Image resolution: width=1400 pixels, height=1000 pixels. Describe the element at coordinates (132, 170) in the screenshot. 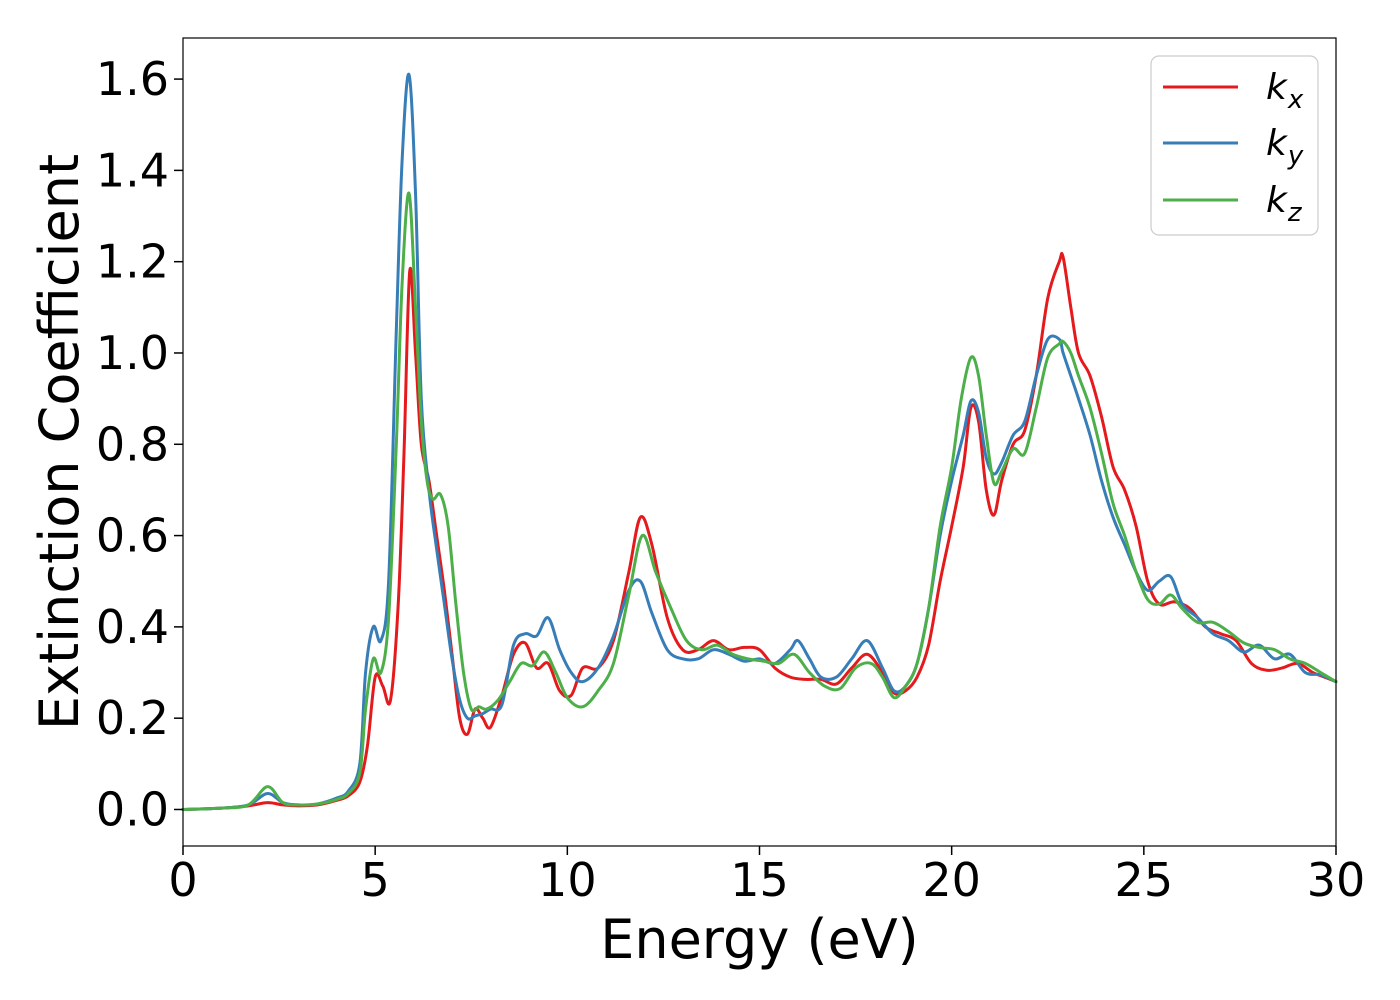

I see `y-tick-label: 1.4` at that location.